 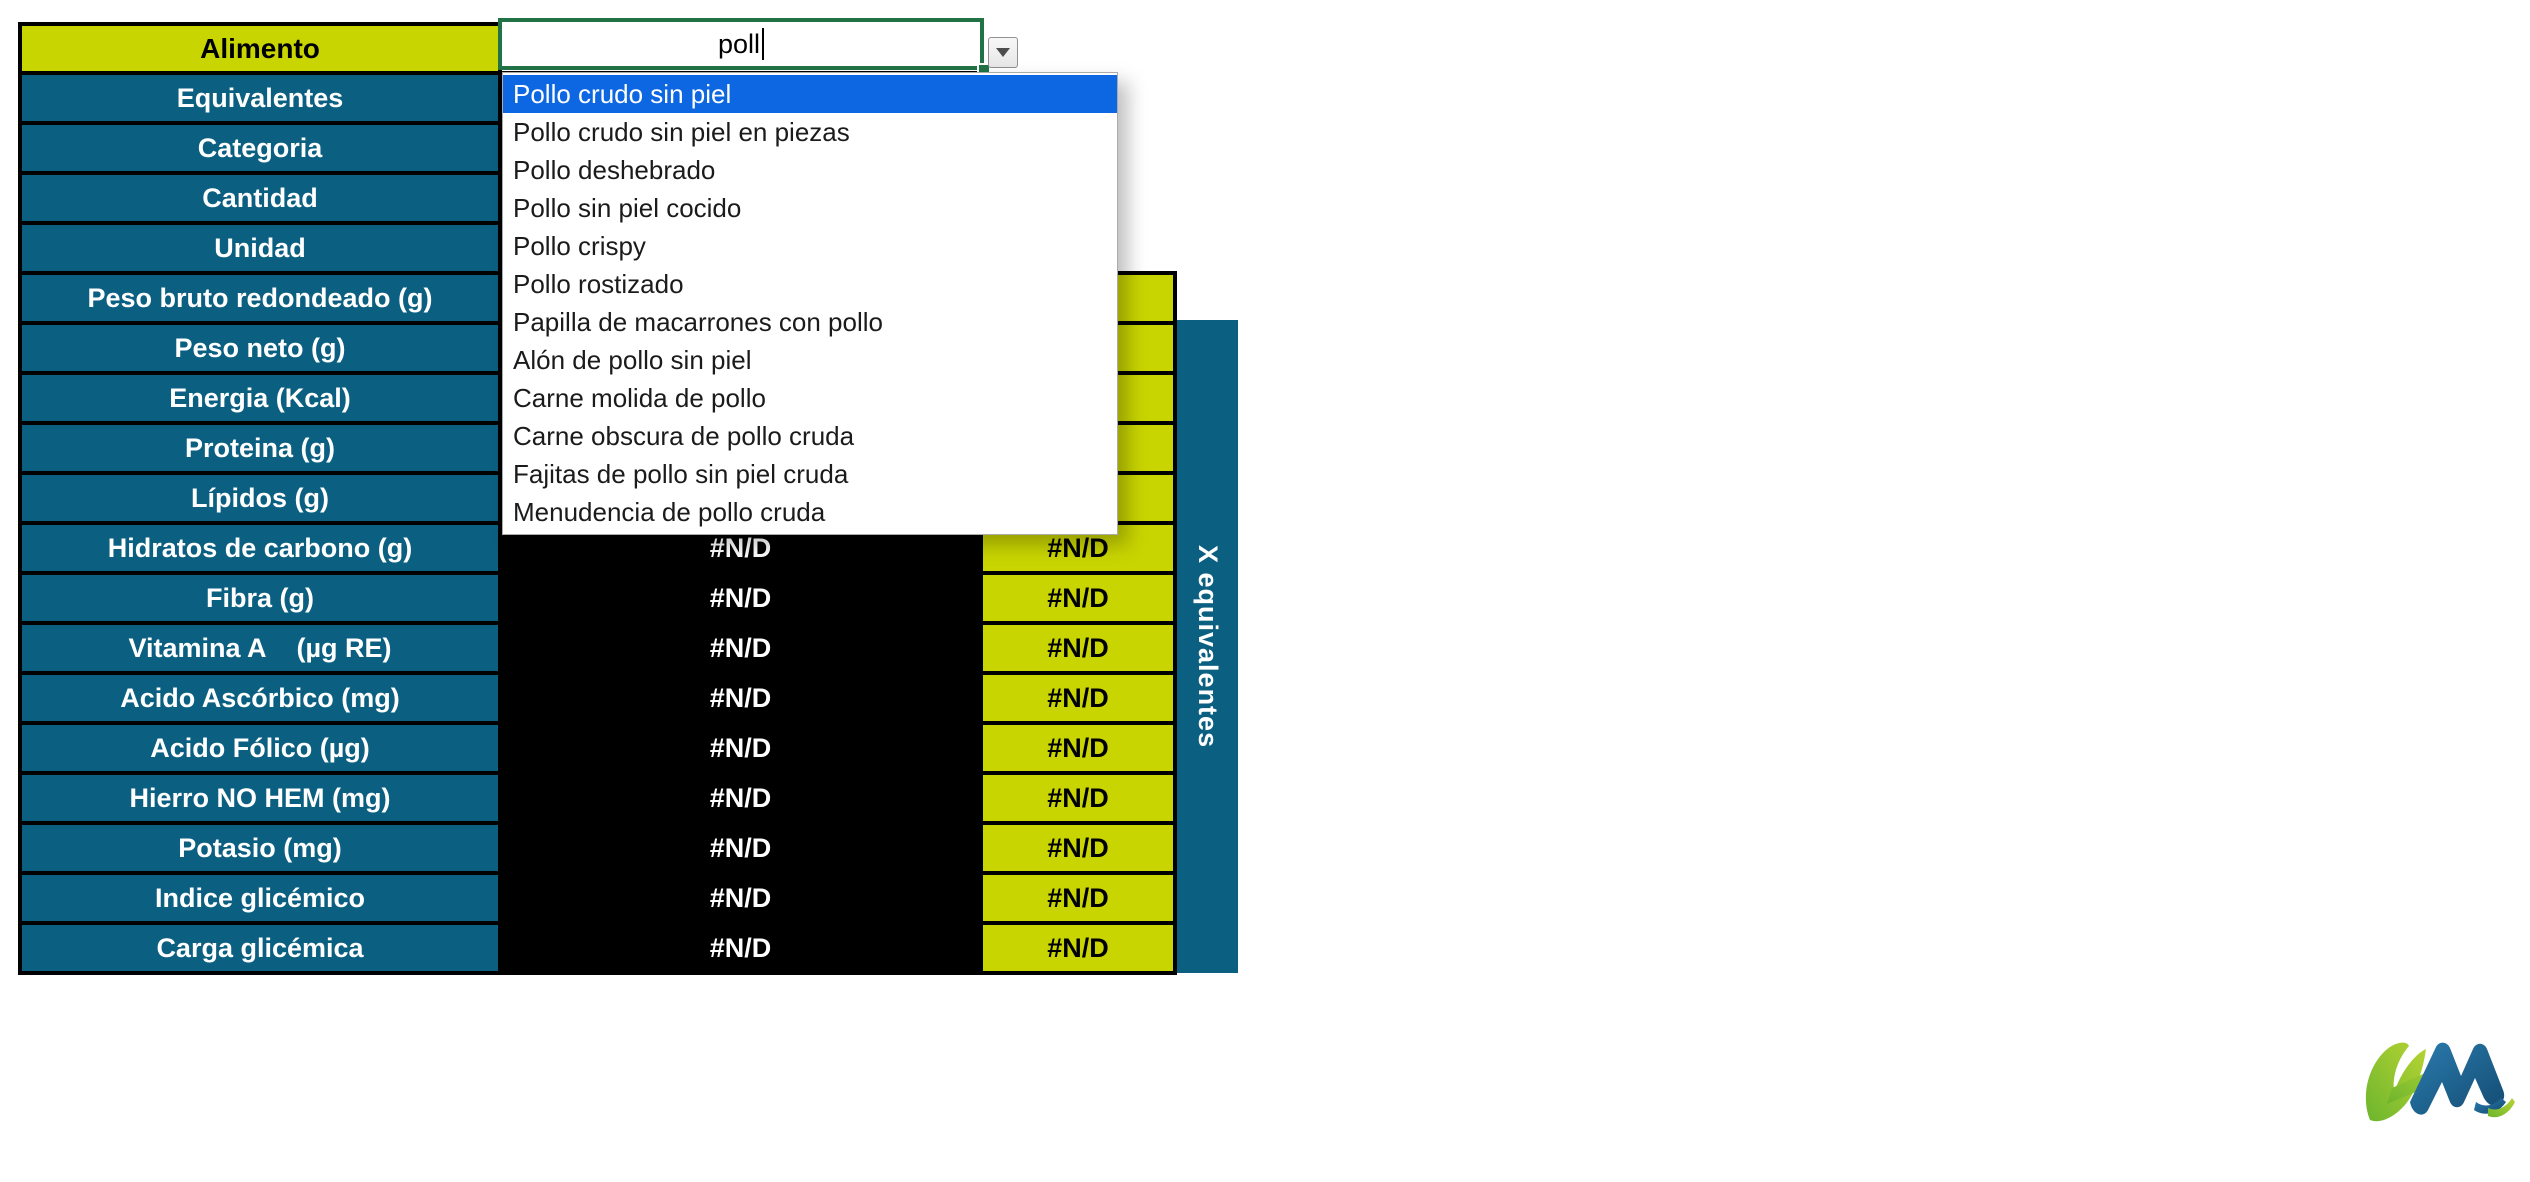 I want to click on row-label: Vitamina A (µg RE), so click(x=260, y=648).